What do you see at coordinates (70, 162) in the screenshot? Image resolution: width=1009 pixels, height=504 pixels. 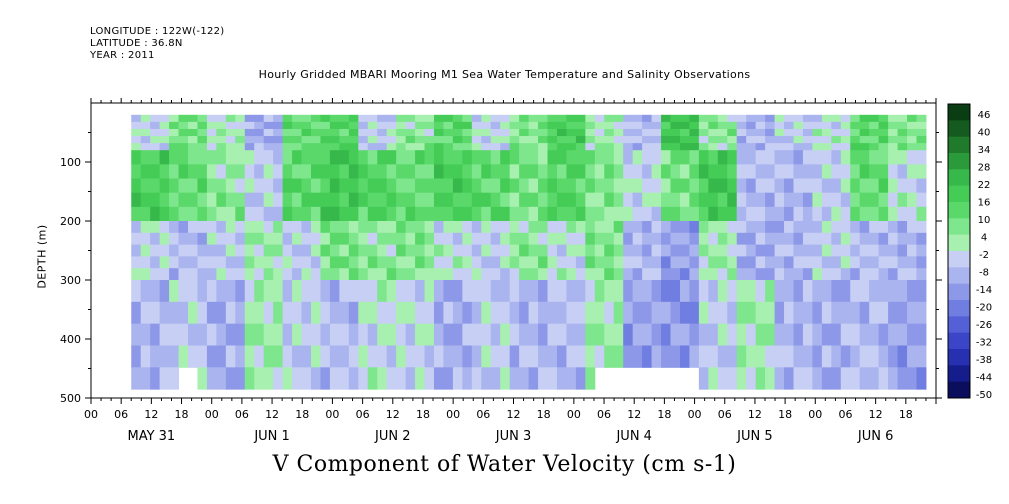 I see `y-tick-label: 100` at bounding box center [70, 162].